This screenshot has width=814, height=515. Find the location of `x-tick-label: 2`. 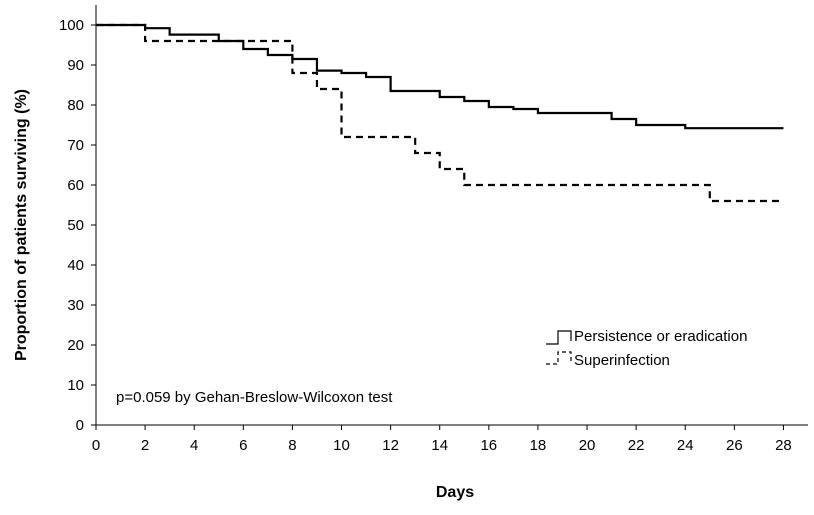

x-tick-label: 2 is located at coordinates (145, 445).